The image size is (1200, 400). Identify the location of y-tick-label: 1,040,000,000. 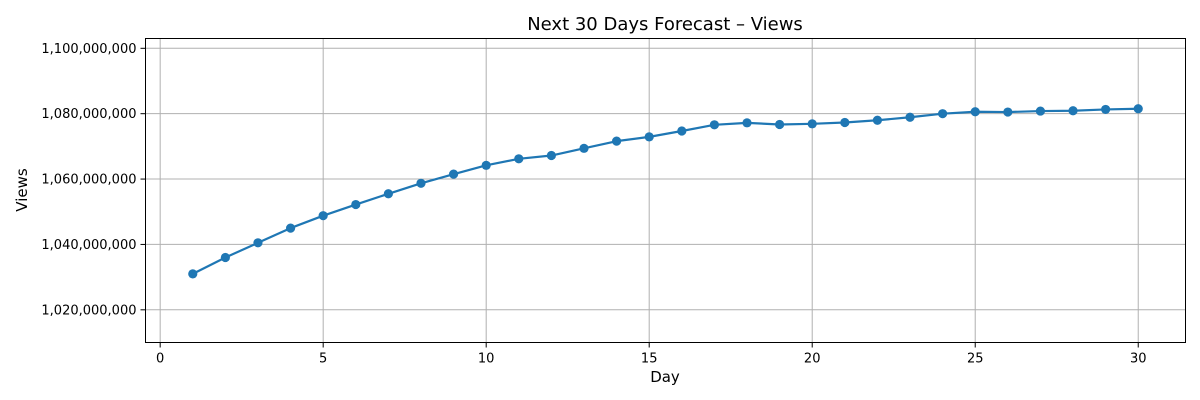
(88, 245).